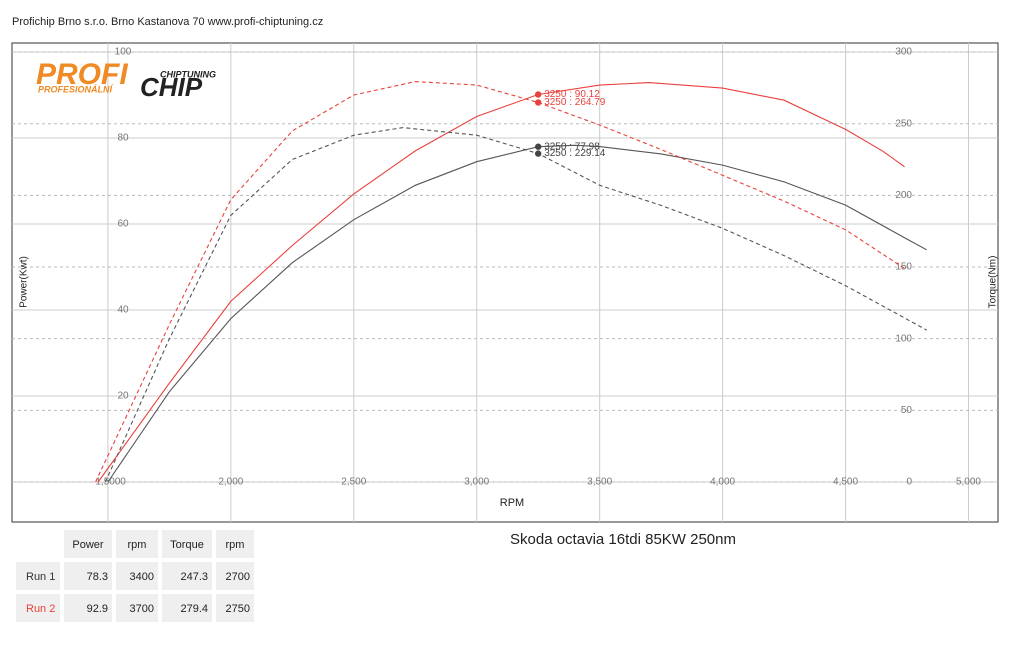 The height and width of the screenshot is (657, 1024). What do you see at coordinates (599, 482) in the screenshot?
I see `x-tick-label: 3,500` at bounding box center [599, 482].